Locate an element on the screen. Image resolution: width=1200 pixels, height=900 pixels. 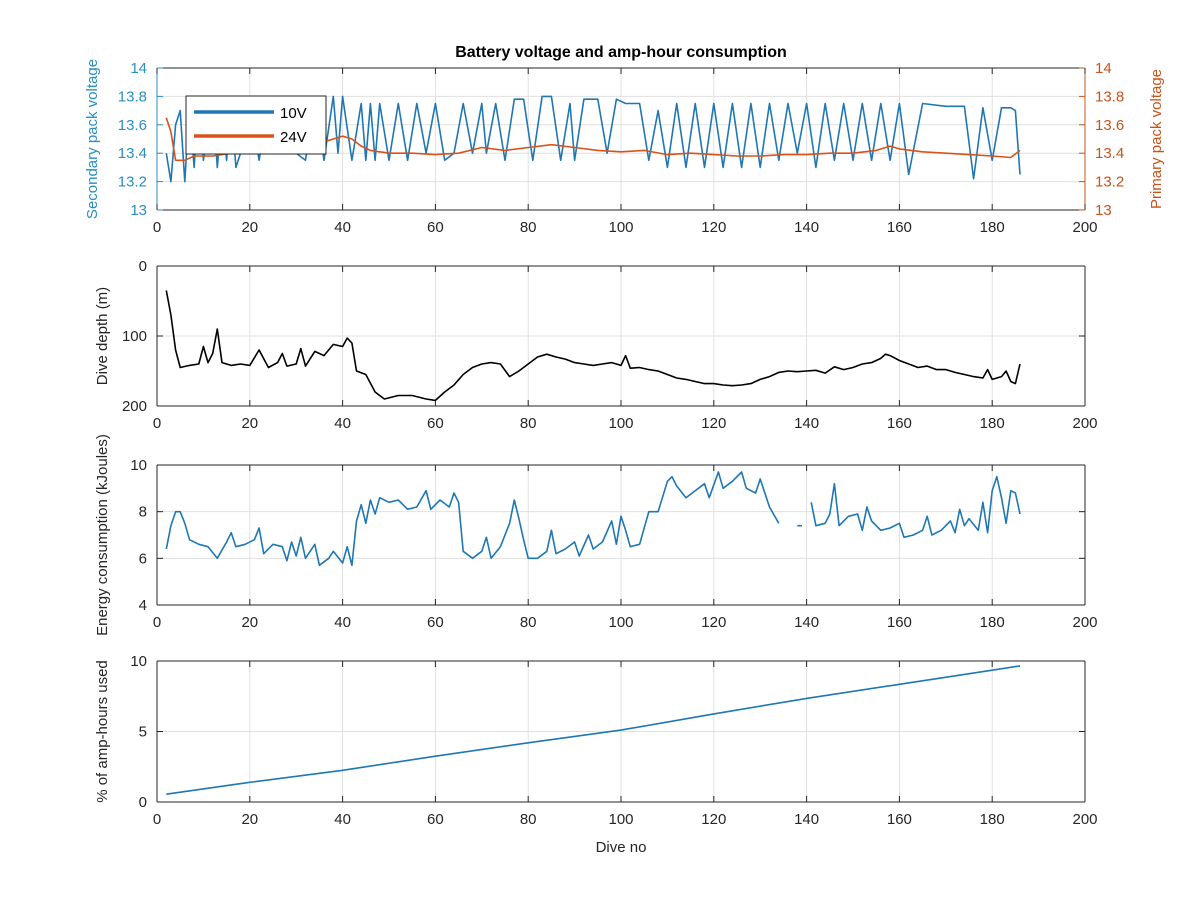
y-tick-label: 100 is located at coordinates (134, 336).